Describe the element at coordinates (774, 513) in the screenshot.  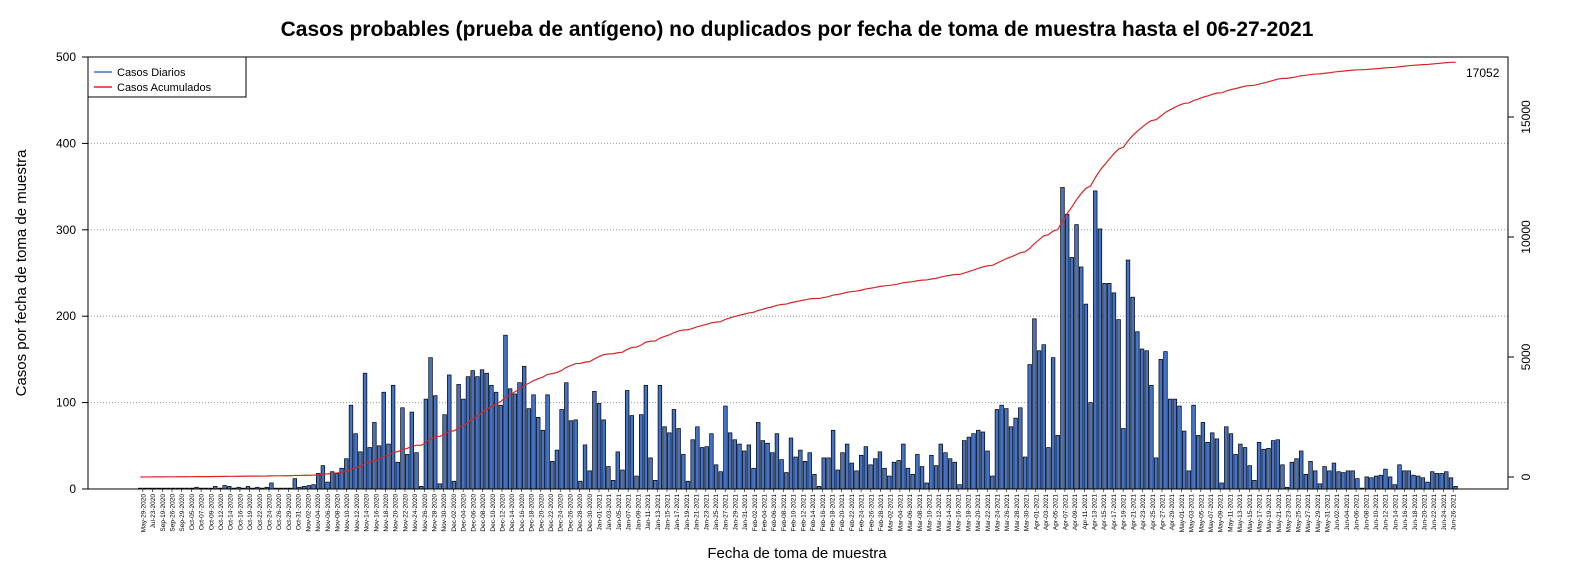
I see `x-tick-label: Feb-06-2021` at that location.